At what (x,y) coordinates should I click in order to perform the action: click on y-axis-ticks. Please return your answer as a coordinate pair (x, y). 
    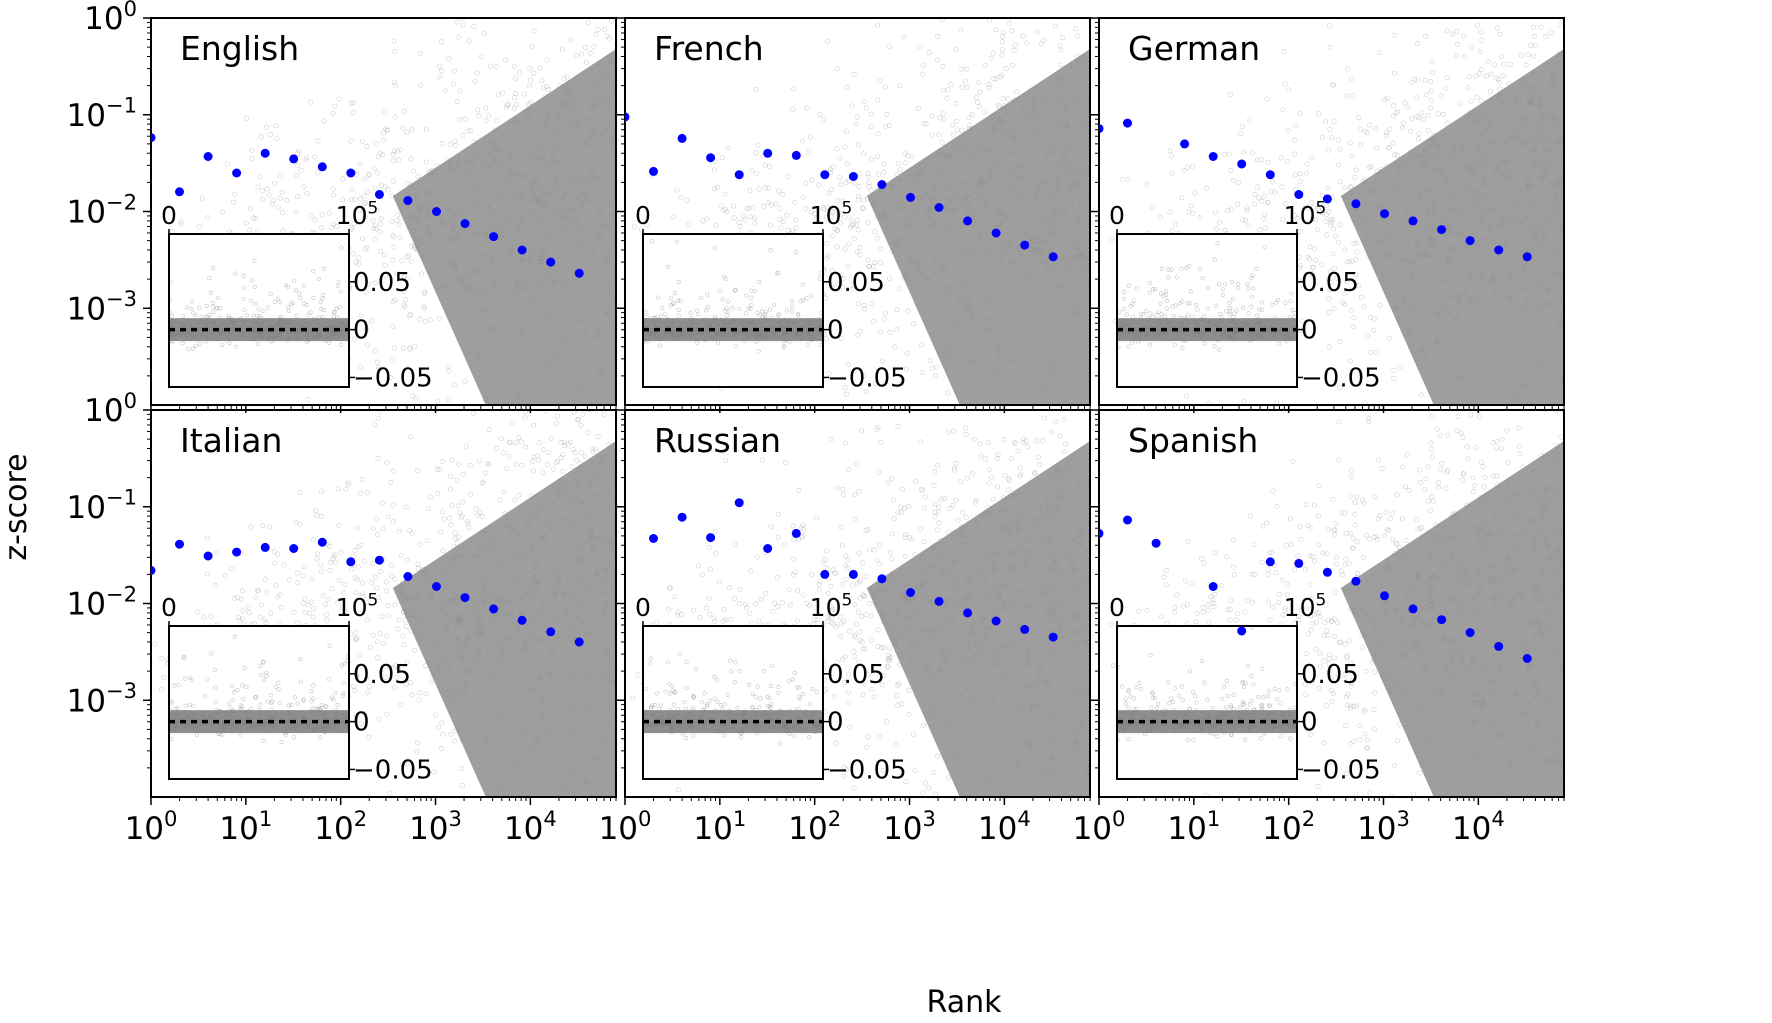
    Looking at the image, I should click on (621, 197).